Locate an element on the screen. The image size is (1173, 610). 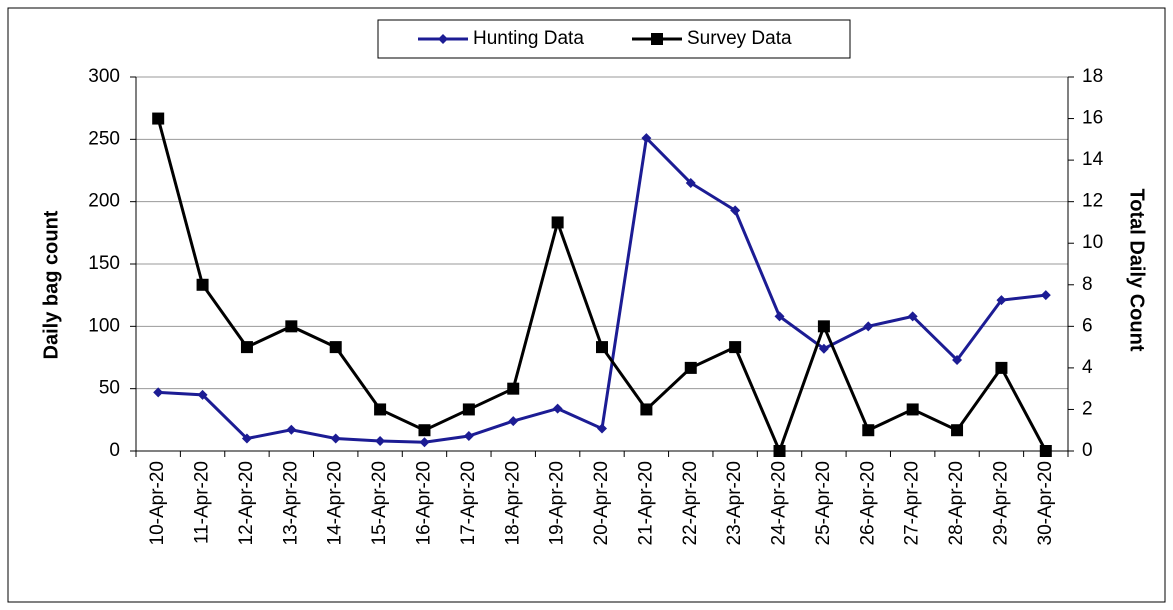
x-tick-label: 16-Apr-20 is located at coordinates (423, 503).